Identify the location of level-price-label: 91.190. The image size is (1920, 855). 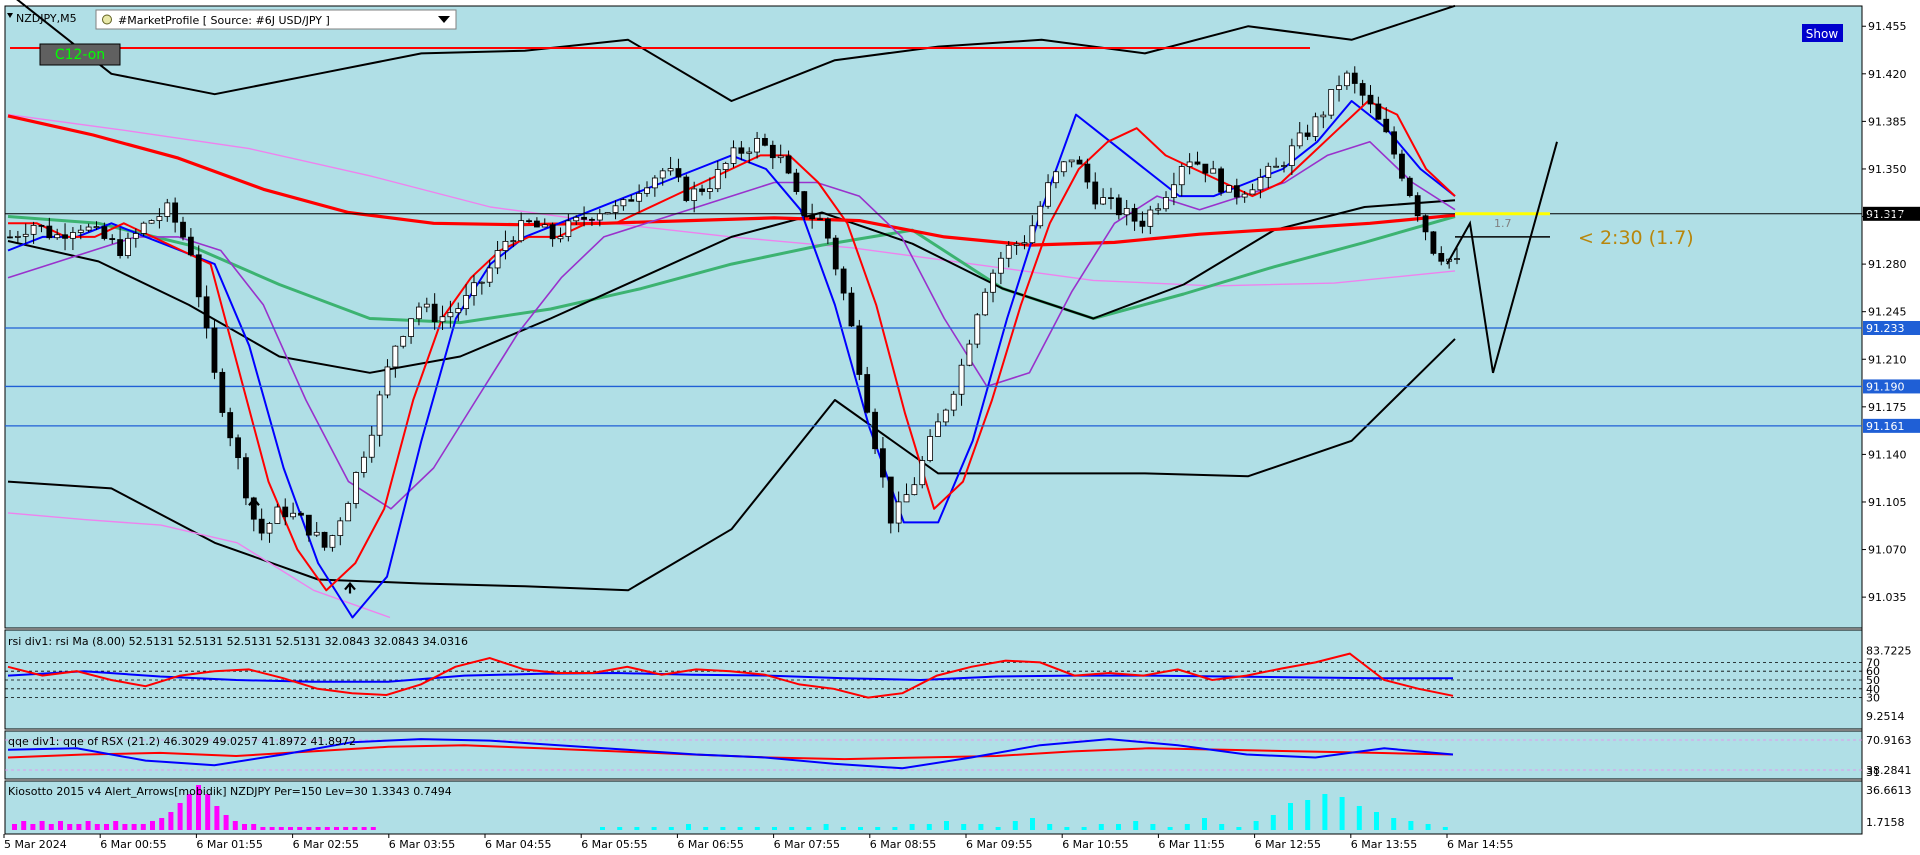
(1885, 386).